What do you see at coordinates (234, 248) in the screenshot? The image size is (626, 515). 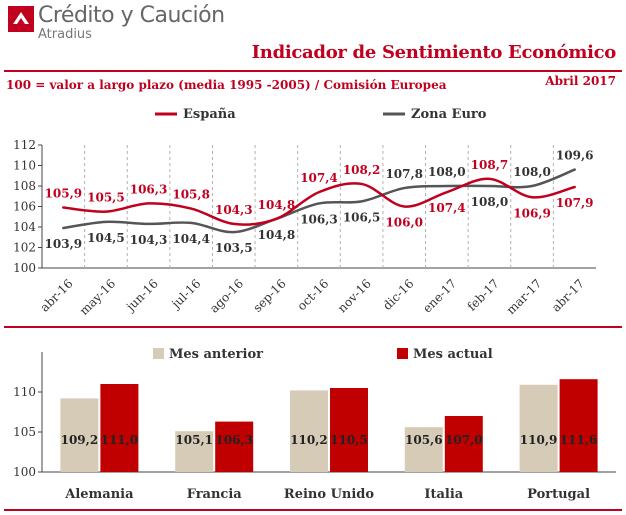 I see `data-label-zona-euro: 103,5` at bounding box center [234, 248].